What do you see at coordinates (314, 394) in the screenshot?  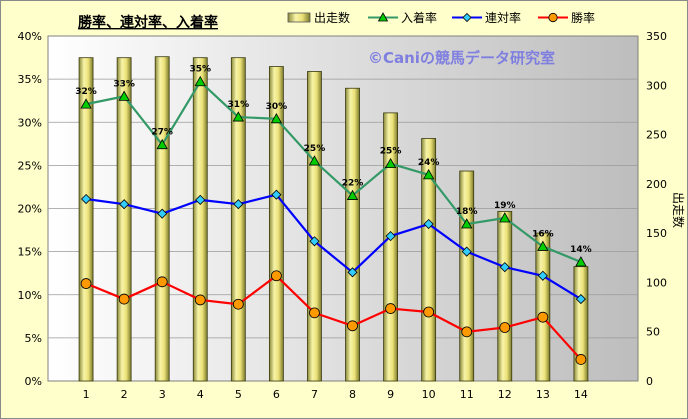 I see `x-tick-label: 7` at bounding box center [314, 394].